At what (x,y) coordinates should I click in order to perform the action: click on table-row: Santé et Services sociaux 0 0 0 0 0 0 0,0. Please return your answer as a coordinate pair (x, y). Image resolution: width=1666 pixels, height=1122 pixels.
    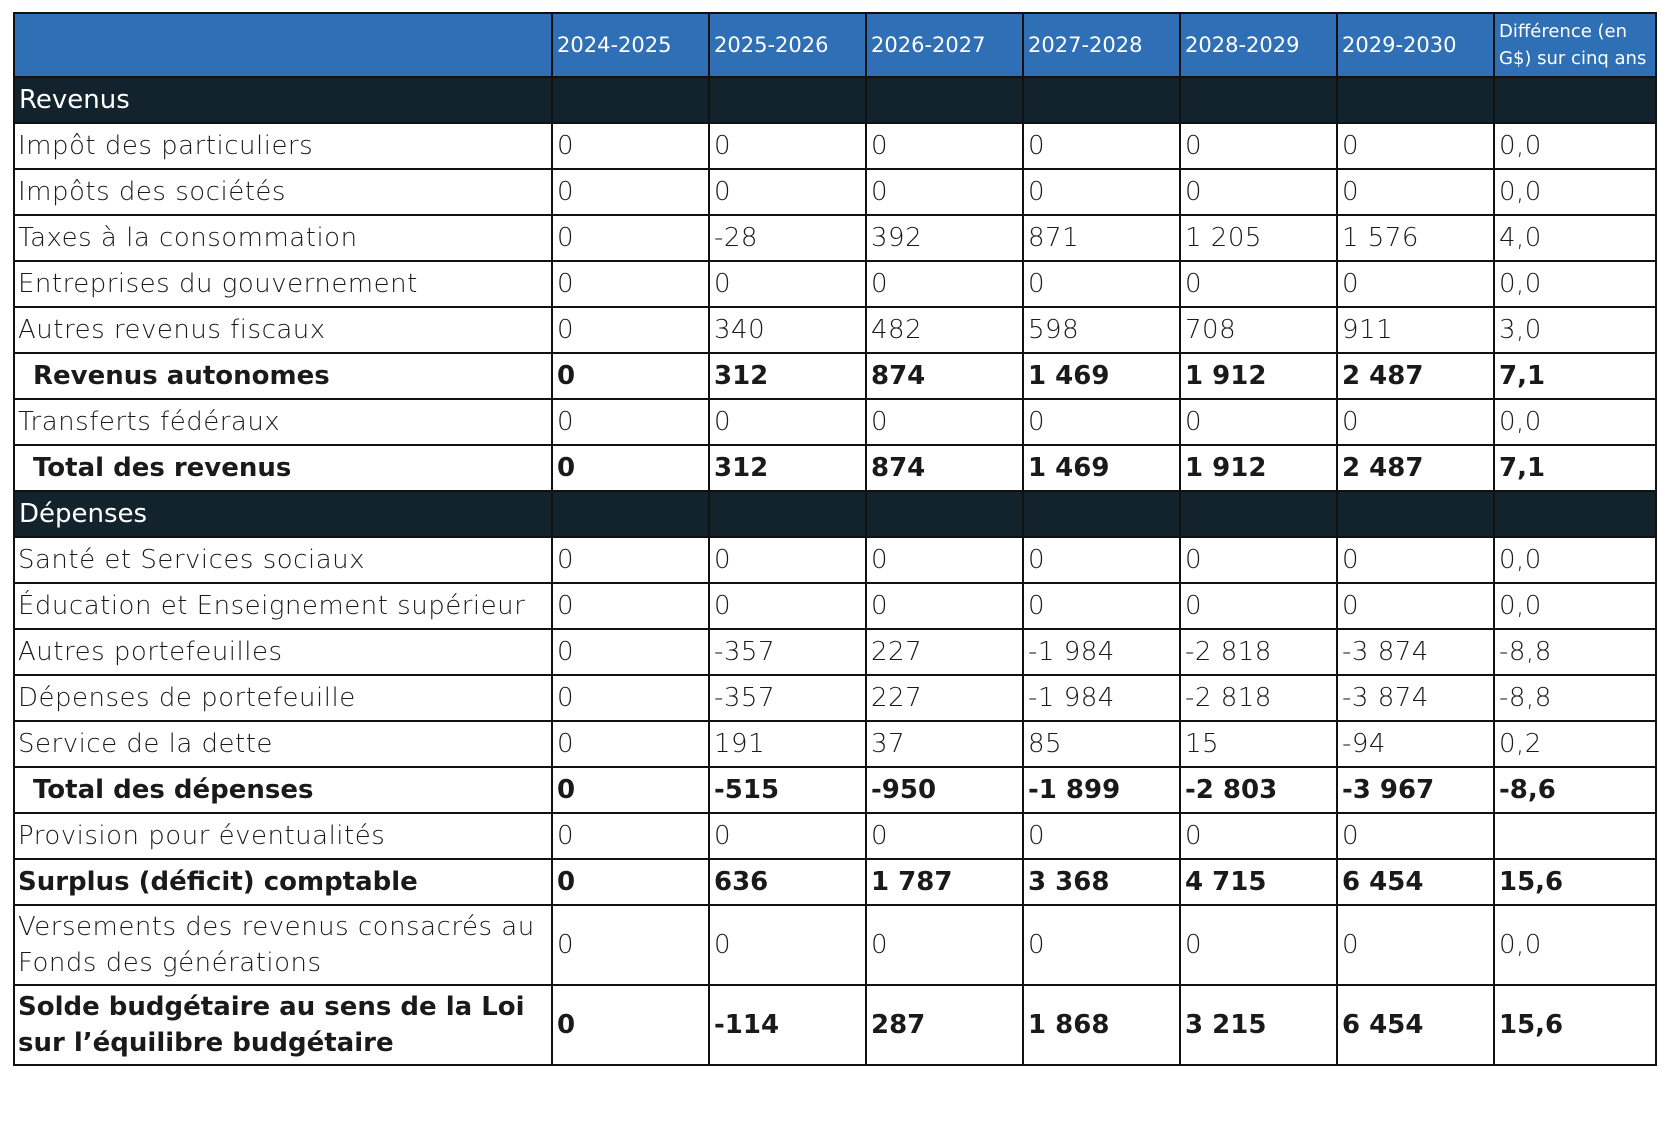
    Looking at the image, I should click on (835, 560).